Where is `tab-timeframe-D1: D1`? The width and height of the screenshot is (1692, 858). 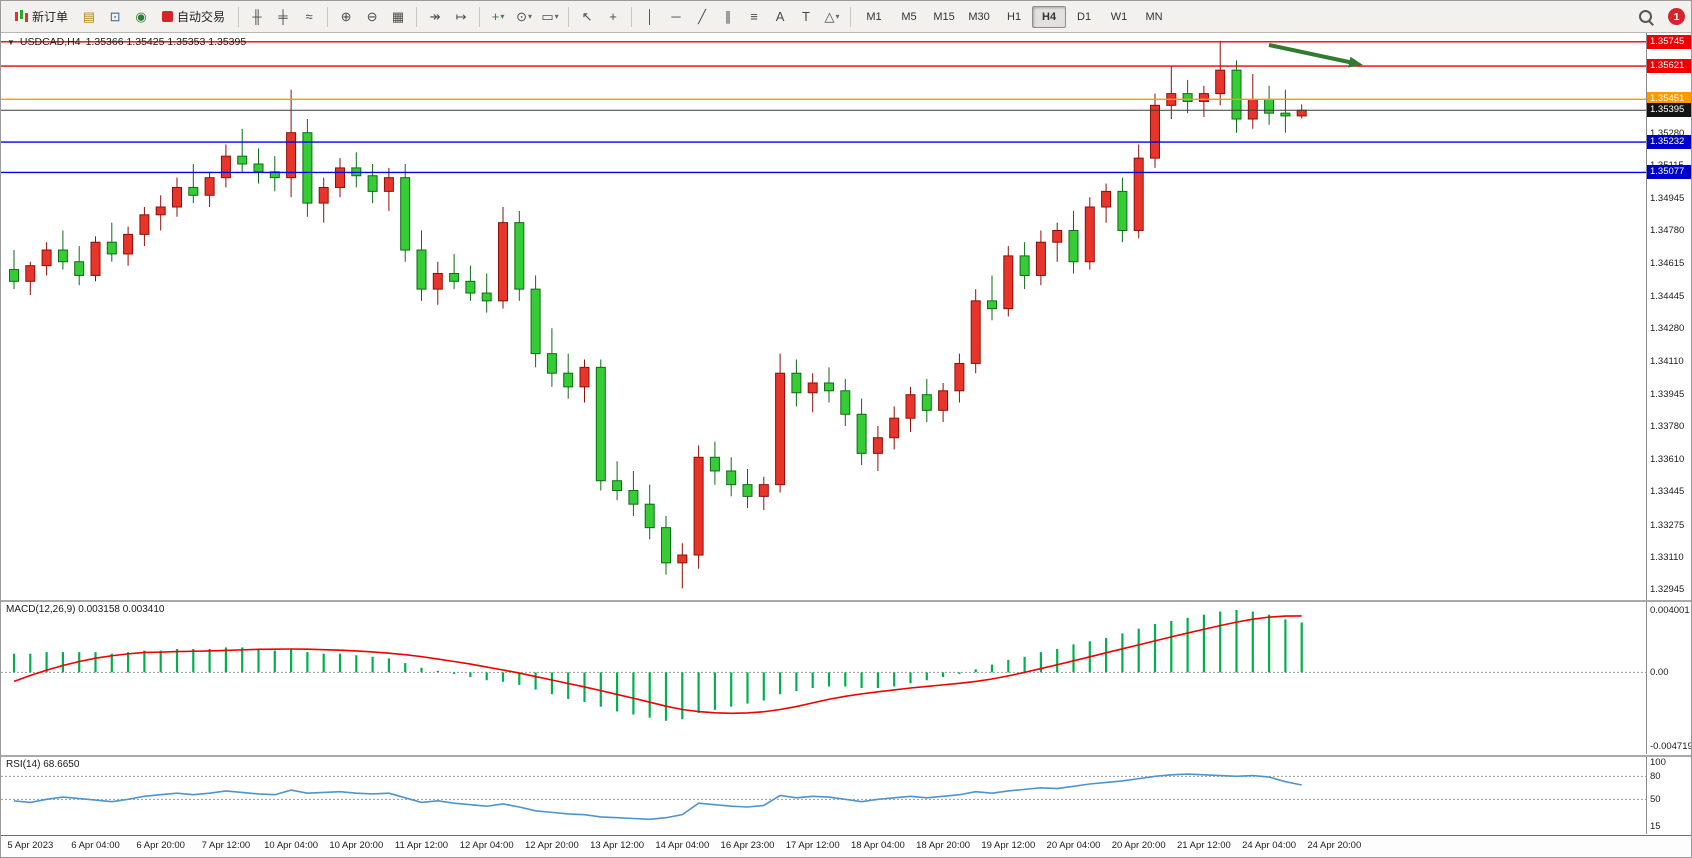
tab-timeframe-D1: D1 is located at coordinates (1084, 16).